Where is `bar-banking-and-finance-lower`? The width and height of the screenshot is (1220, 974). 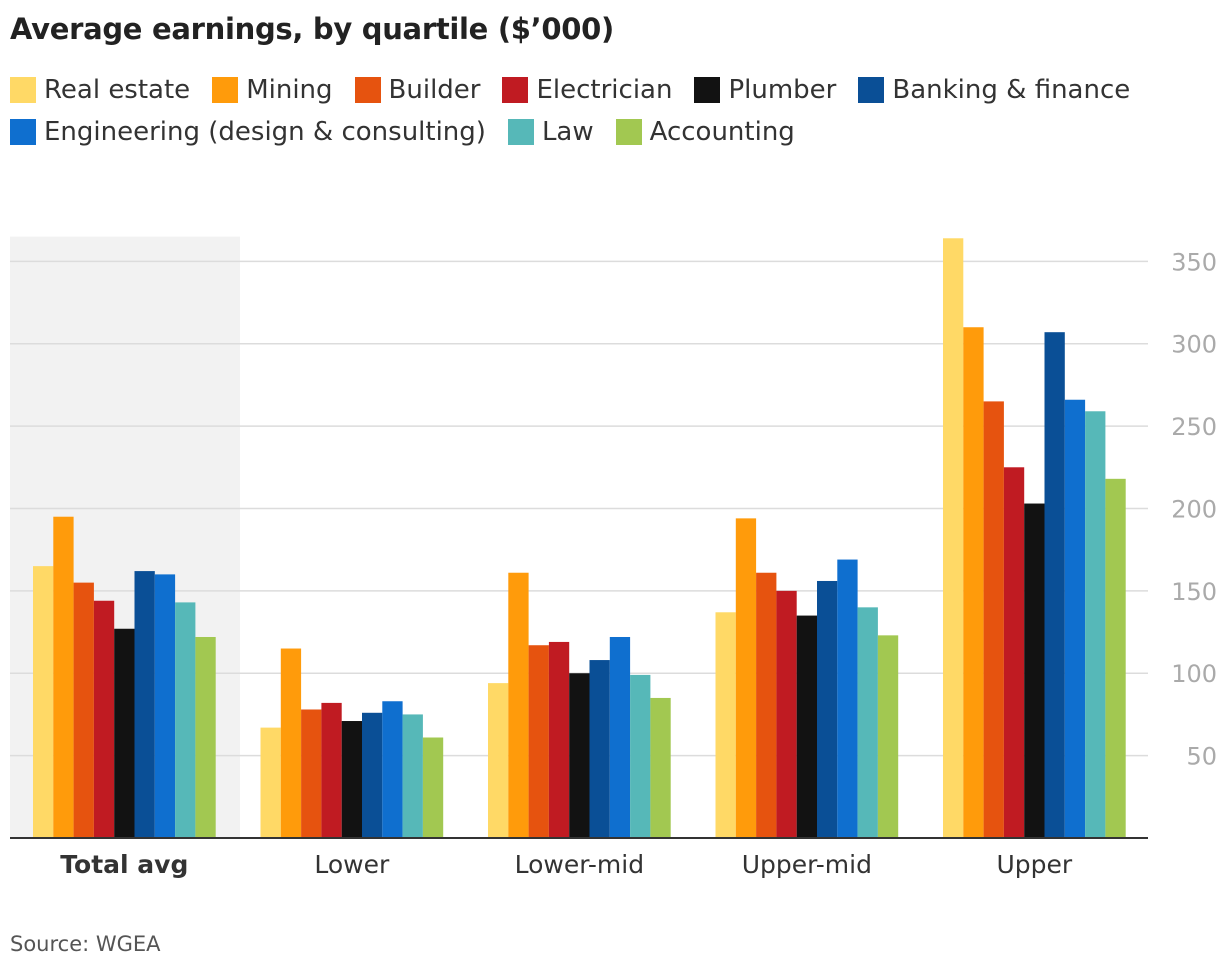
bar-banking-and-finance-lower is located at coordinates (372, 775).